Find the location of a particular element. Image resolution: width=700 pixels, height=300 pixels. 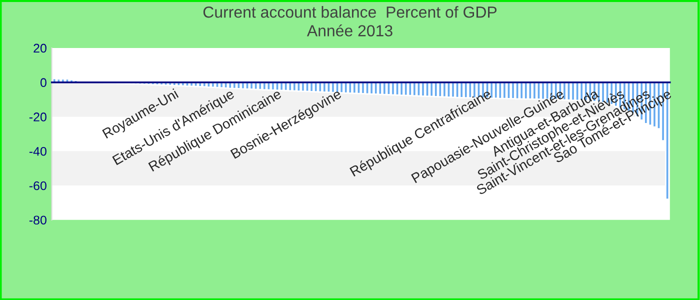

y-tick-label: -80 is located at coordinates (37, 220).